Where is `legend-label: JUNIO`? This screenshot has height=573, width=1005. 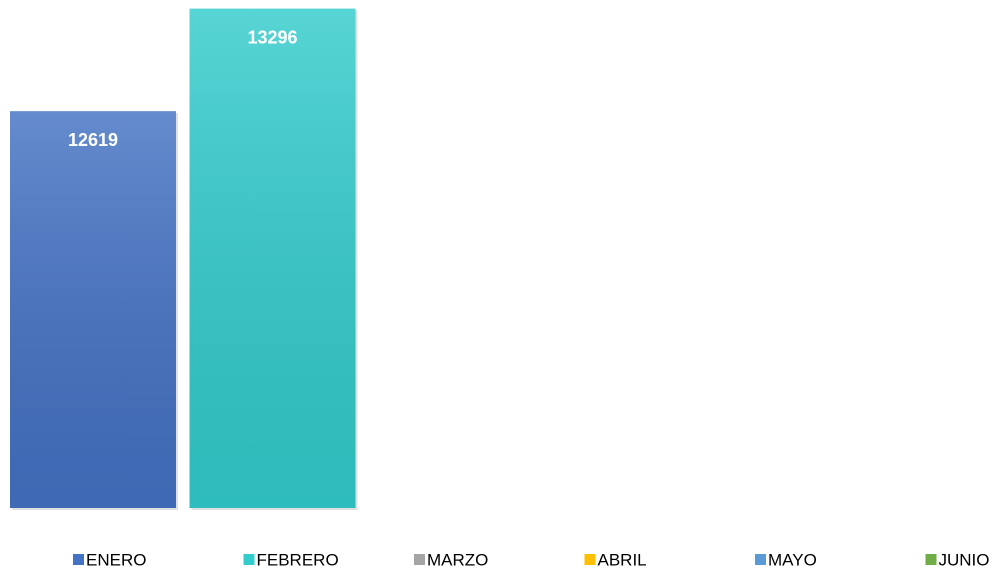 legend-label: JUNIO is located at coordinates (964, 559).